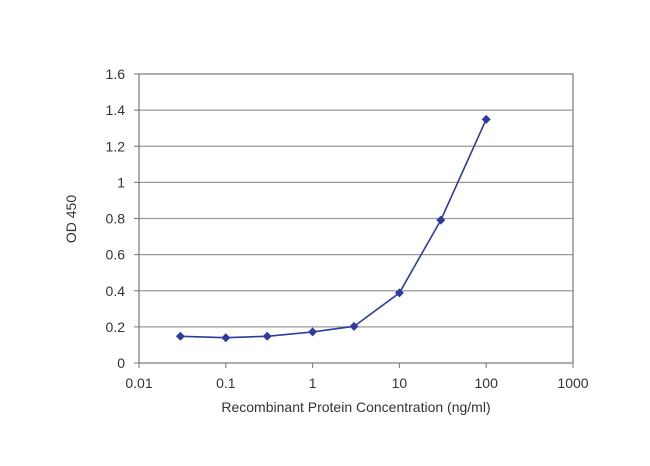 This screenshot has height=466, width=650. What do you see at coordinates (116, 327) in the screenshot?
I see `y-tick-label: 0.2` at bounding box center [116, 327].